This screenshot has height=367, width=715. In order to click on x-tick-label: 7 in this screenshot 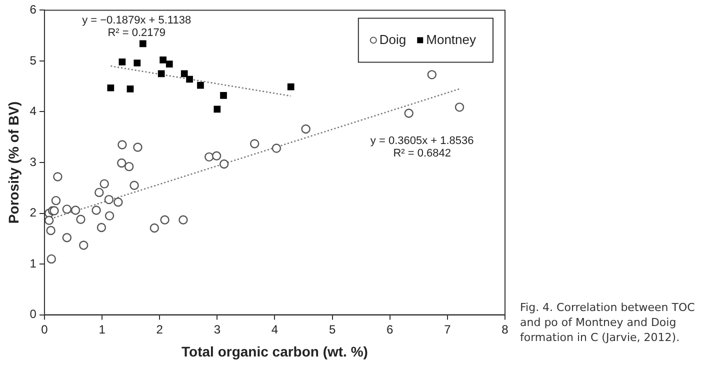, I will do `click(448, 329)`.